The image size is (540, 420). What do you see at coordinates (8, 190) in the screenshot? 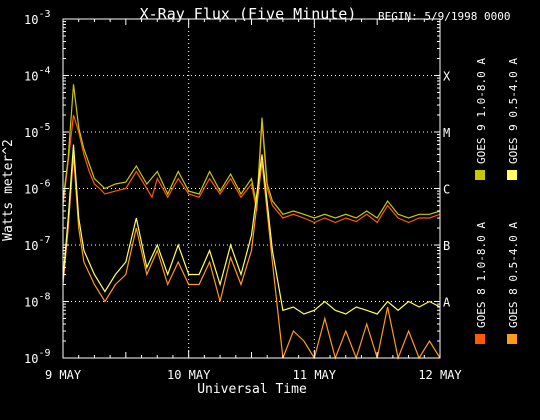
I see `y-axis-label: Watts meter^2` at bounding box center [8, 190].